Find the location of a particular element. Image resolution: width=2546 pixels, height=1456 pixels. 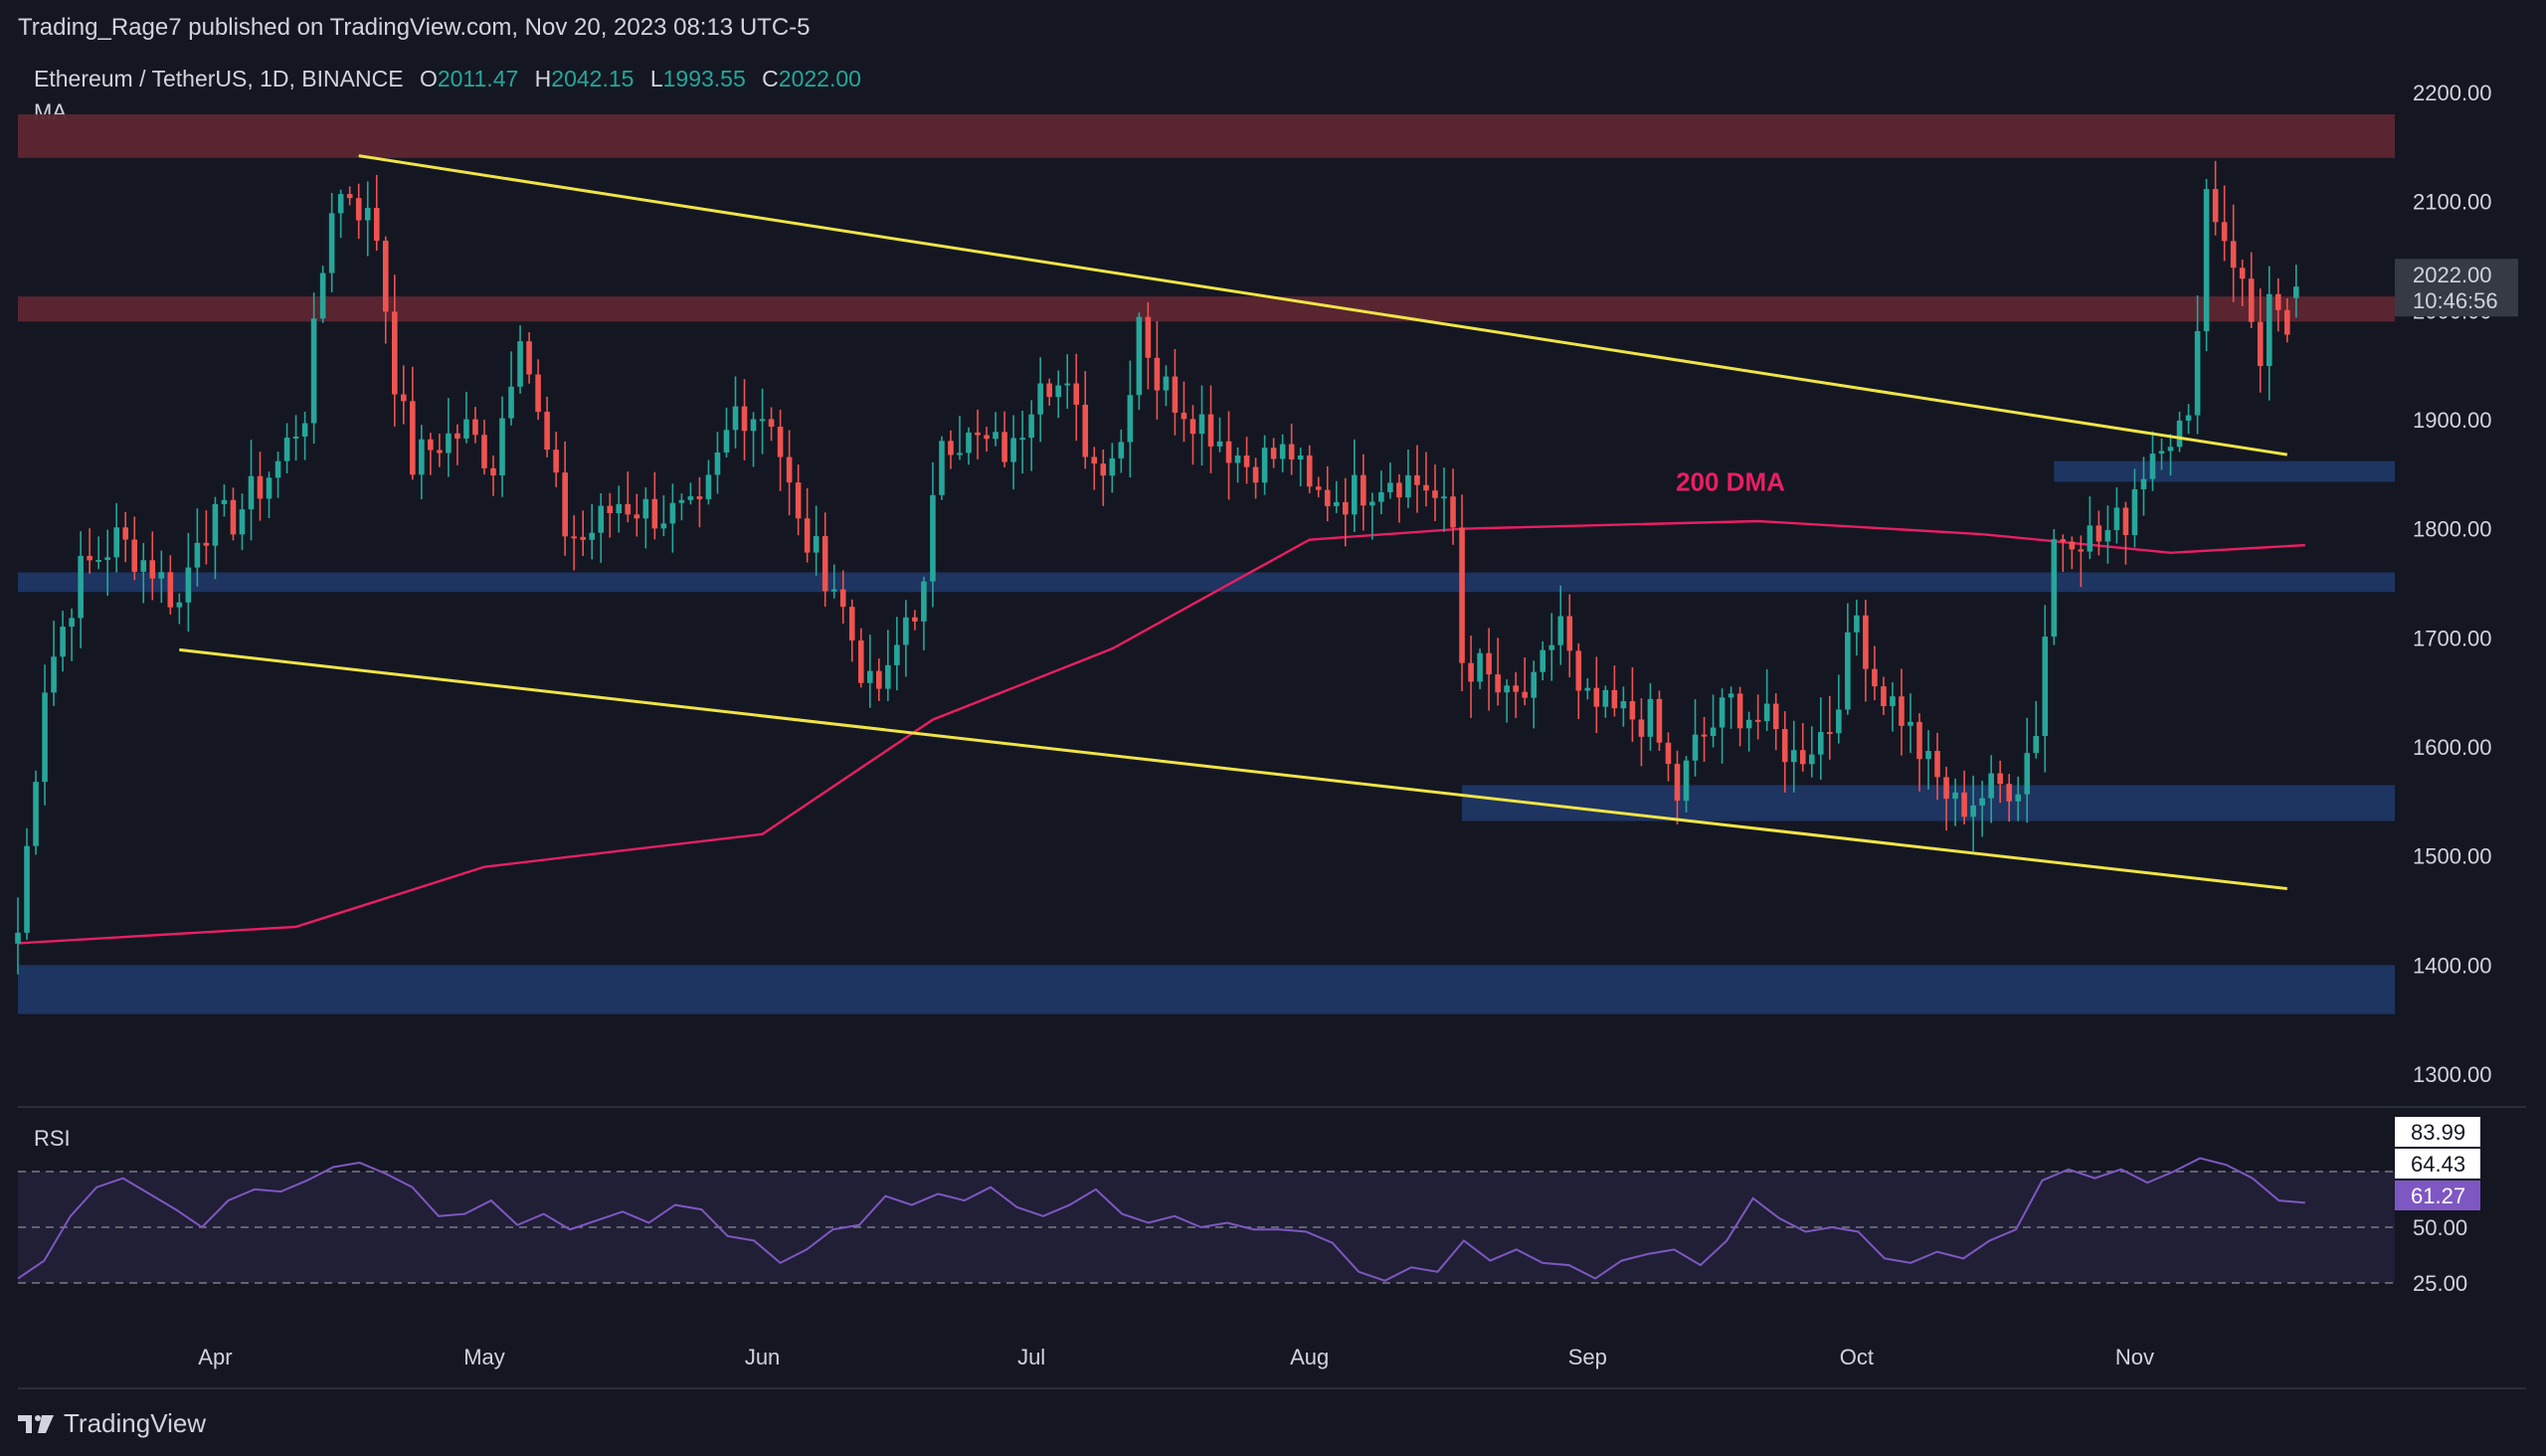

close-label: C is located at coordinates (770, 78).